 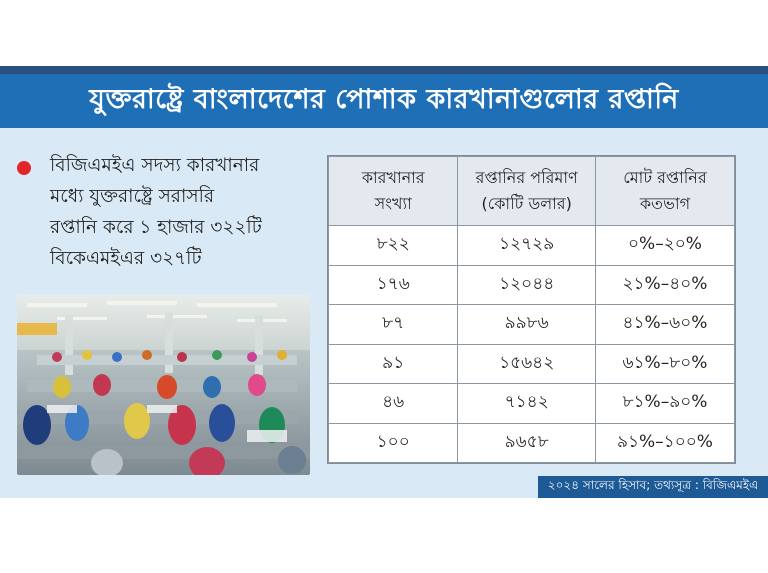 I want to click on factory-photo, so click(x=163, y=385).